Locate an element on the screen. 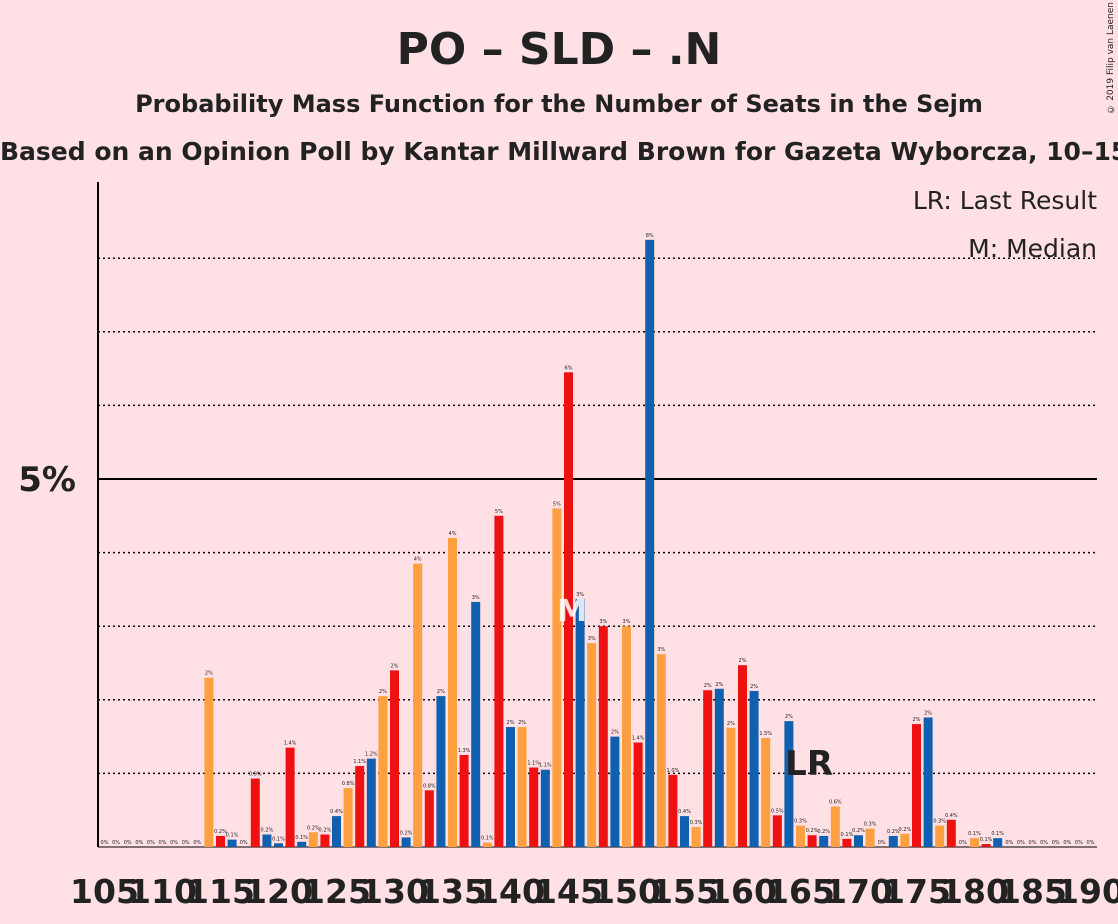  bar-value-label: 1.2% is located at coordinates (371, 755).